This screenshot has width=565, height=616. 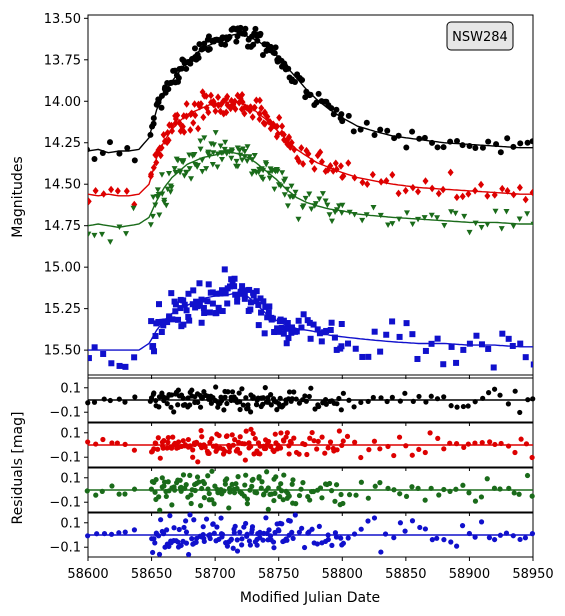 What do you see at coordinates (214, 574) in the screenshot?
I see `x-tick-label: 58700` at bounding box center [214, 574].